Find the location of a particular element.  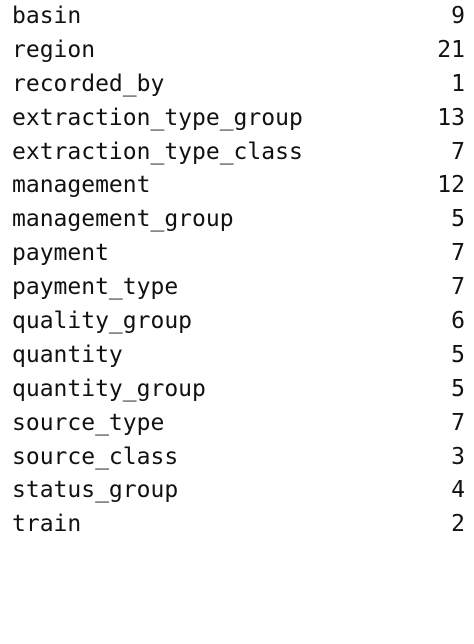

output-row: basin 9 is located at coordinates (237, 17).